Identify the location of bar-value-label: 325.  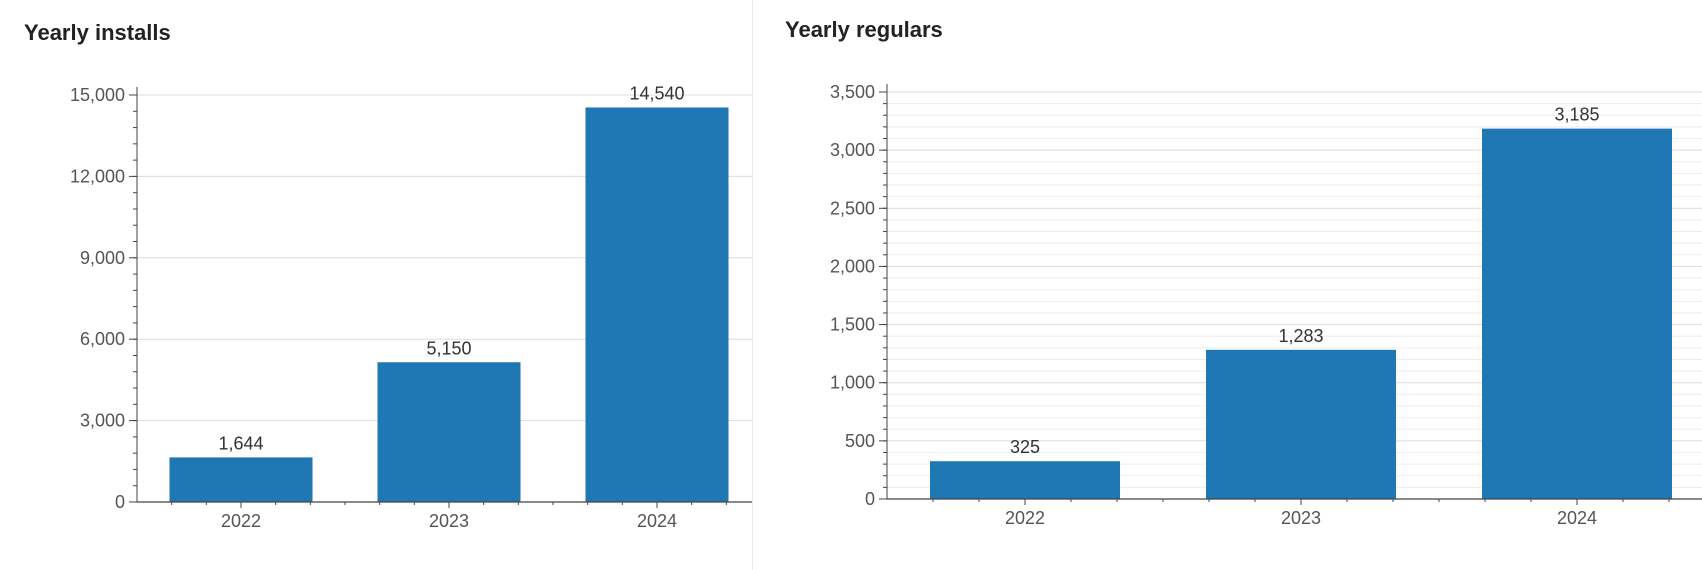
(1025, 447).